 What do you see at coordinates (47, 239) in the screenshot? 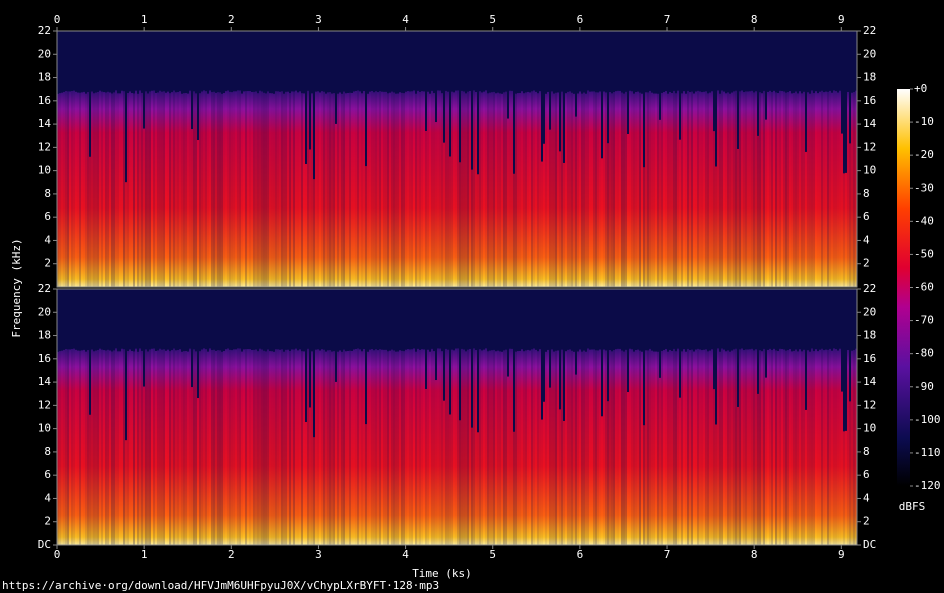
I see `y-tick-label: 4` at bounding box center [47, 239].